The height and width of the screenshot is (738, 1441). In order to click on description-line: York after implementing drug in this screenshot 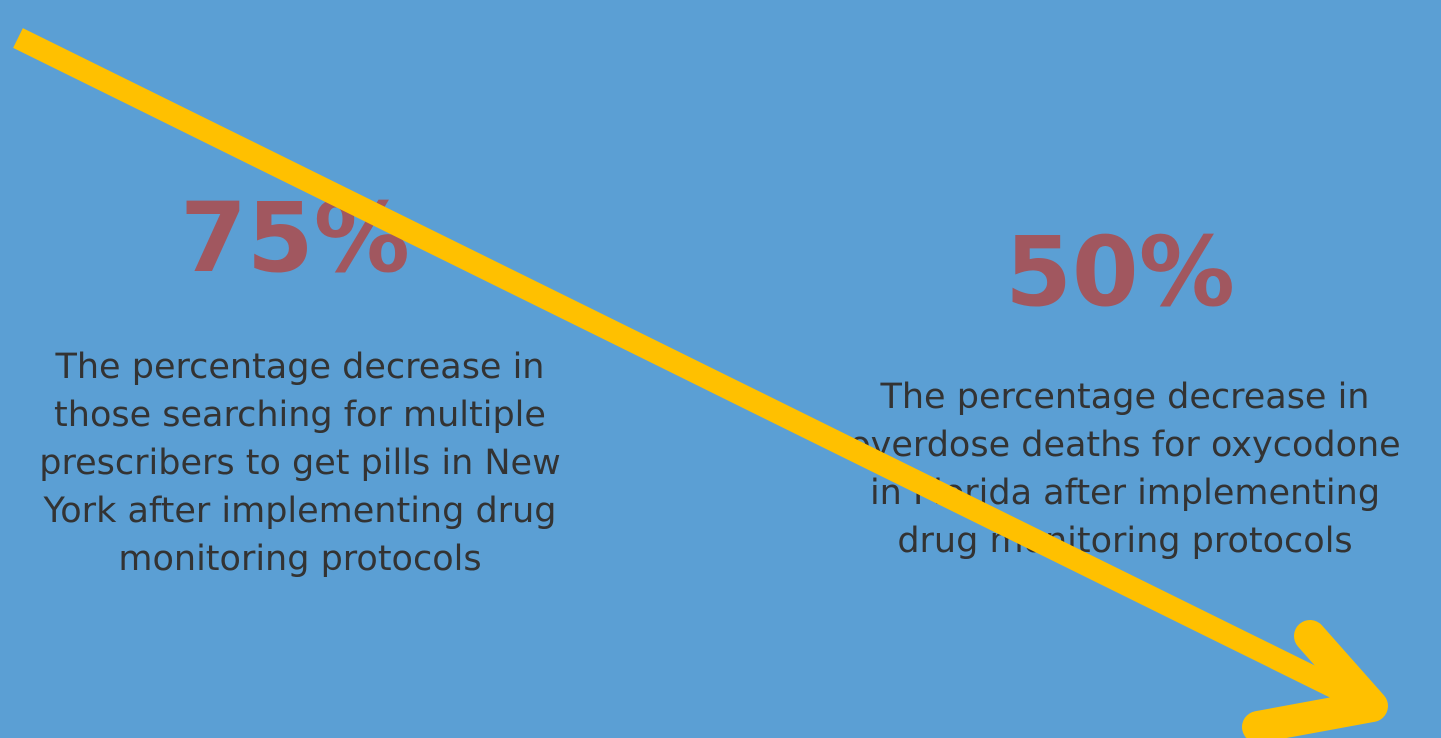, I will do `click(300, 511)`.